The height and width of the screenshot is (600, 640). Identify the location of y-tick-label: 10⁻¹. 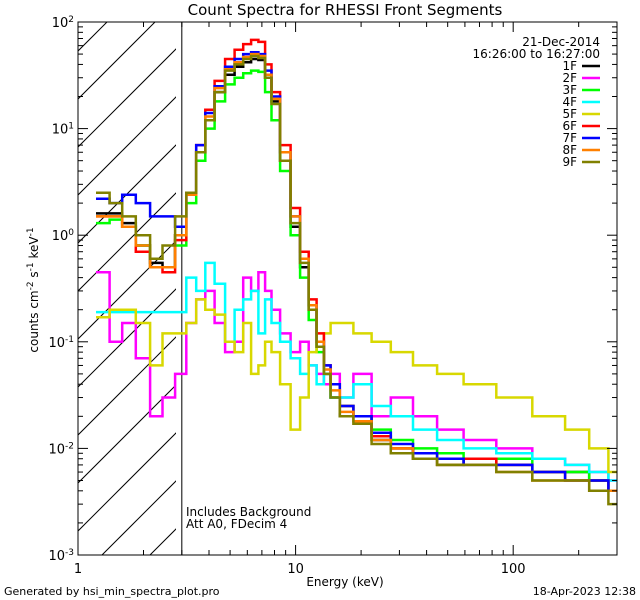
(61, 343).